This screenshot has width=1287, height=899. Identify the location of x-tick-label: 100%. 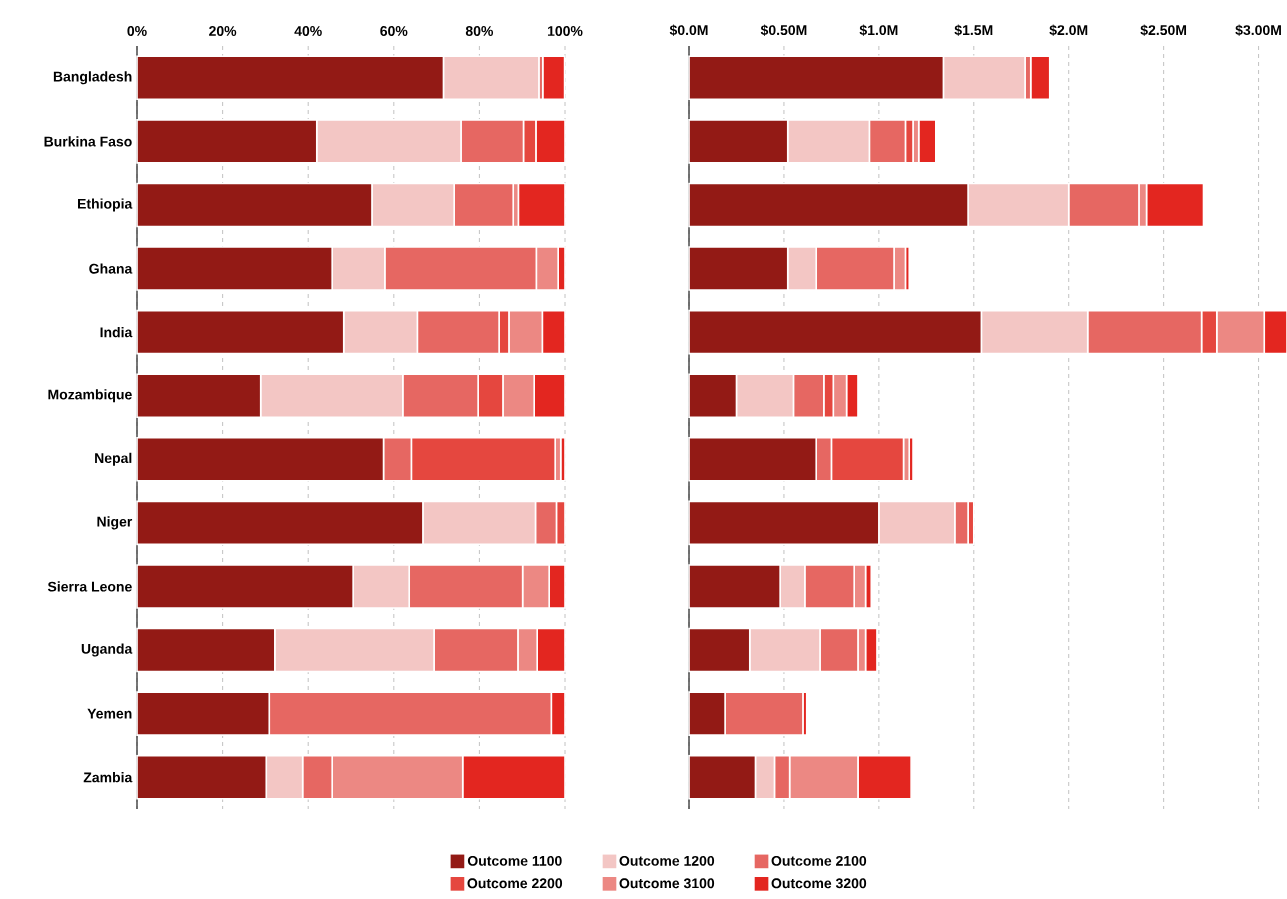
(565, 31).